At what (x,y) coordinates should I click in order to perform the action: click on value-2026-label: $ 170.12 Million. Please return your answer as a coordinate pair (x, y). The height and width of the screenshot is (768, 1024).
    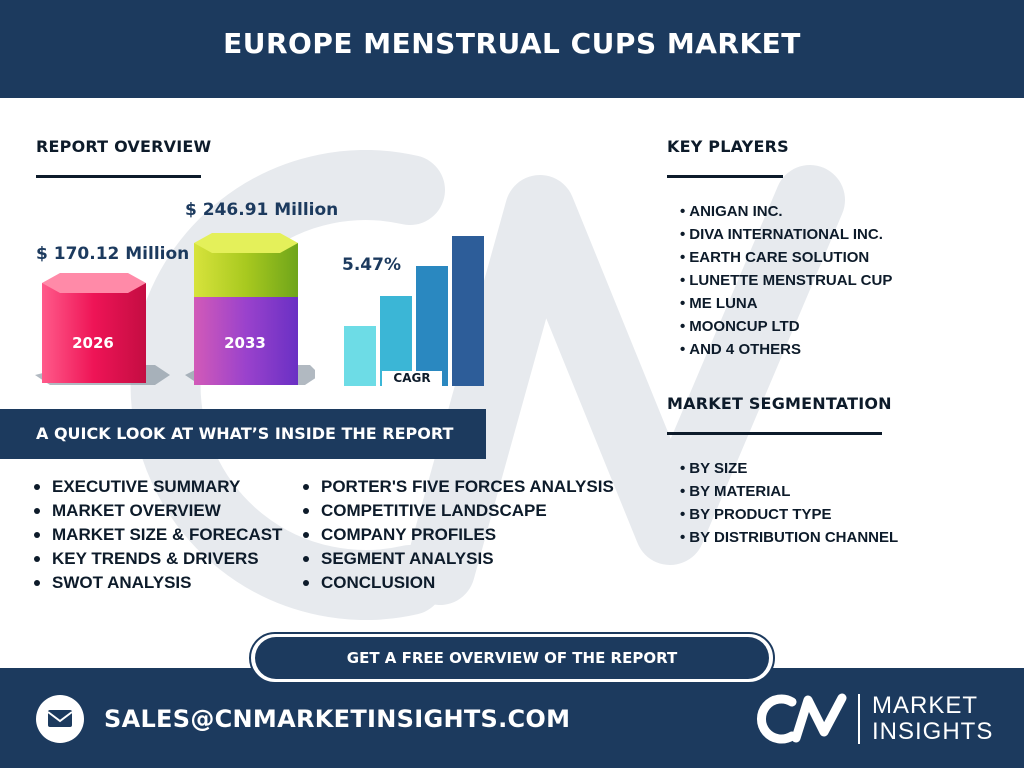
    Looking at the image, I should click on (113, 254).